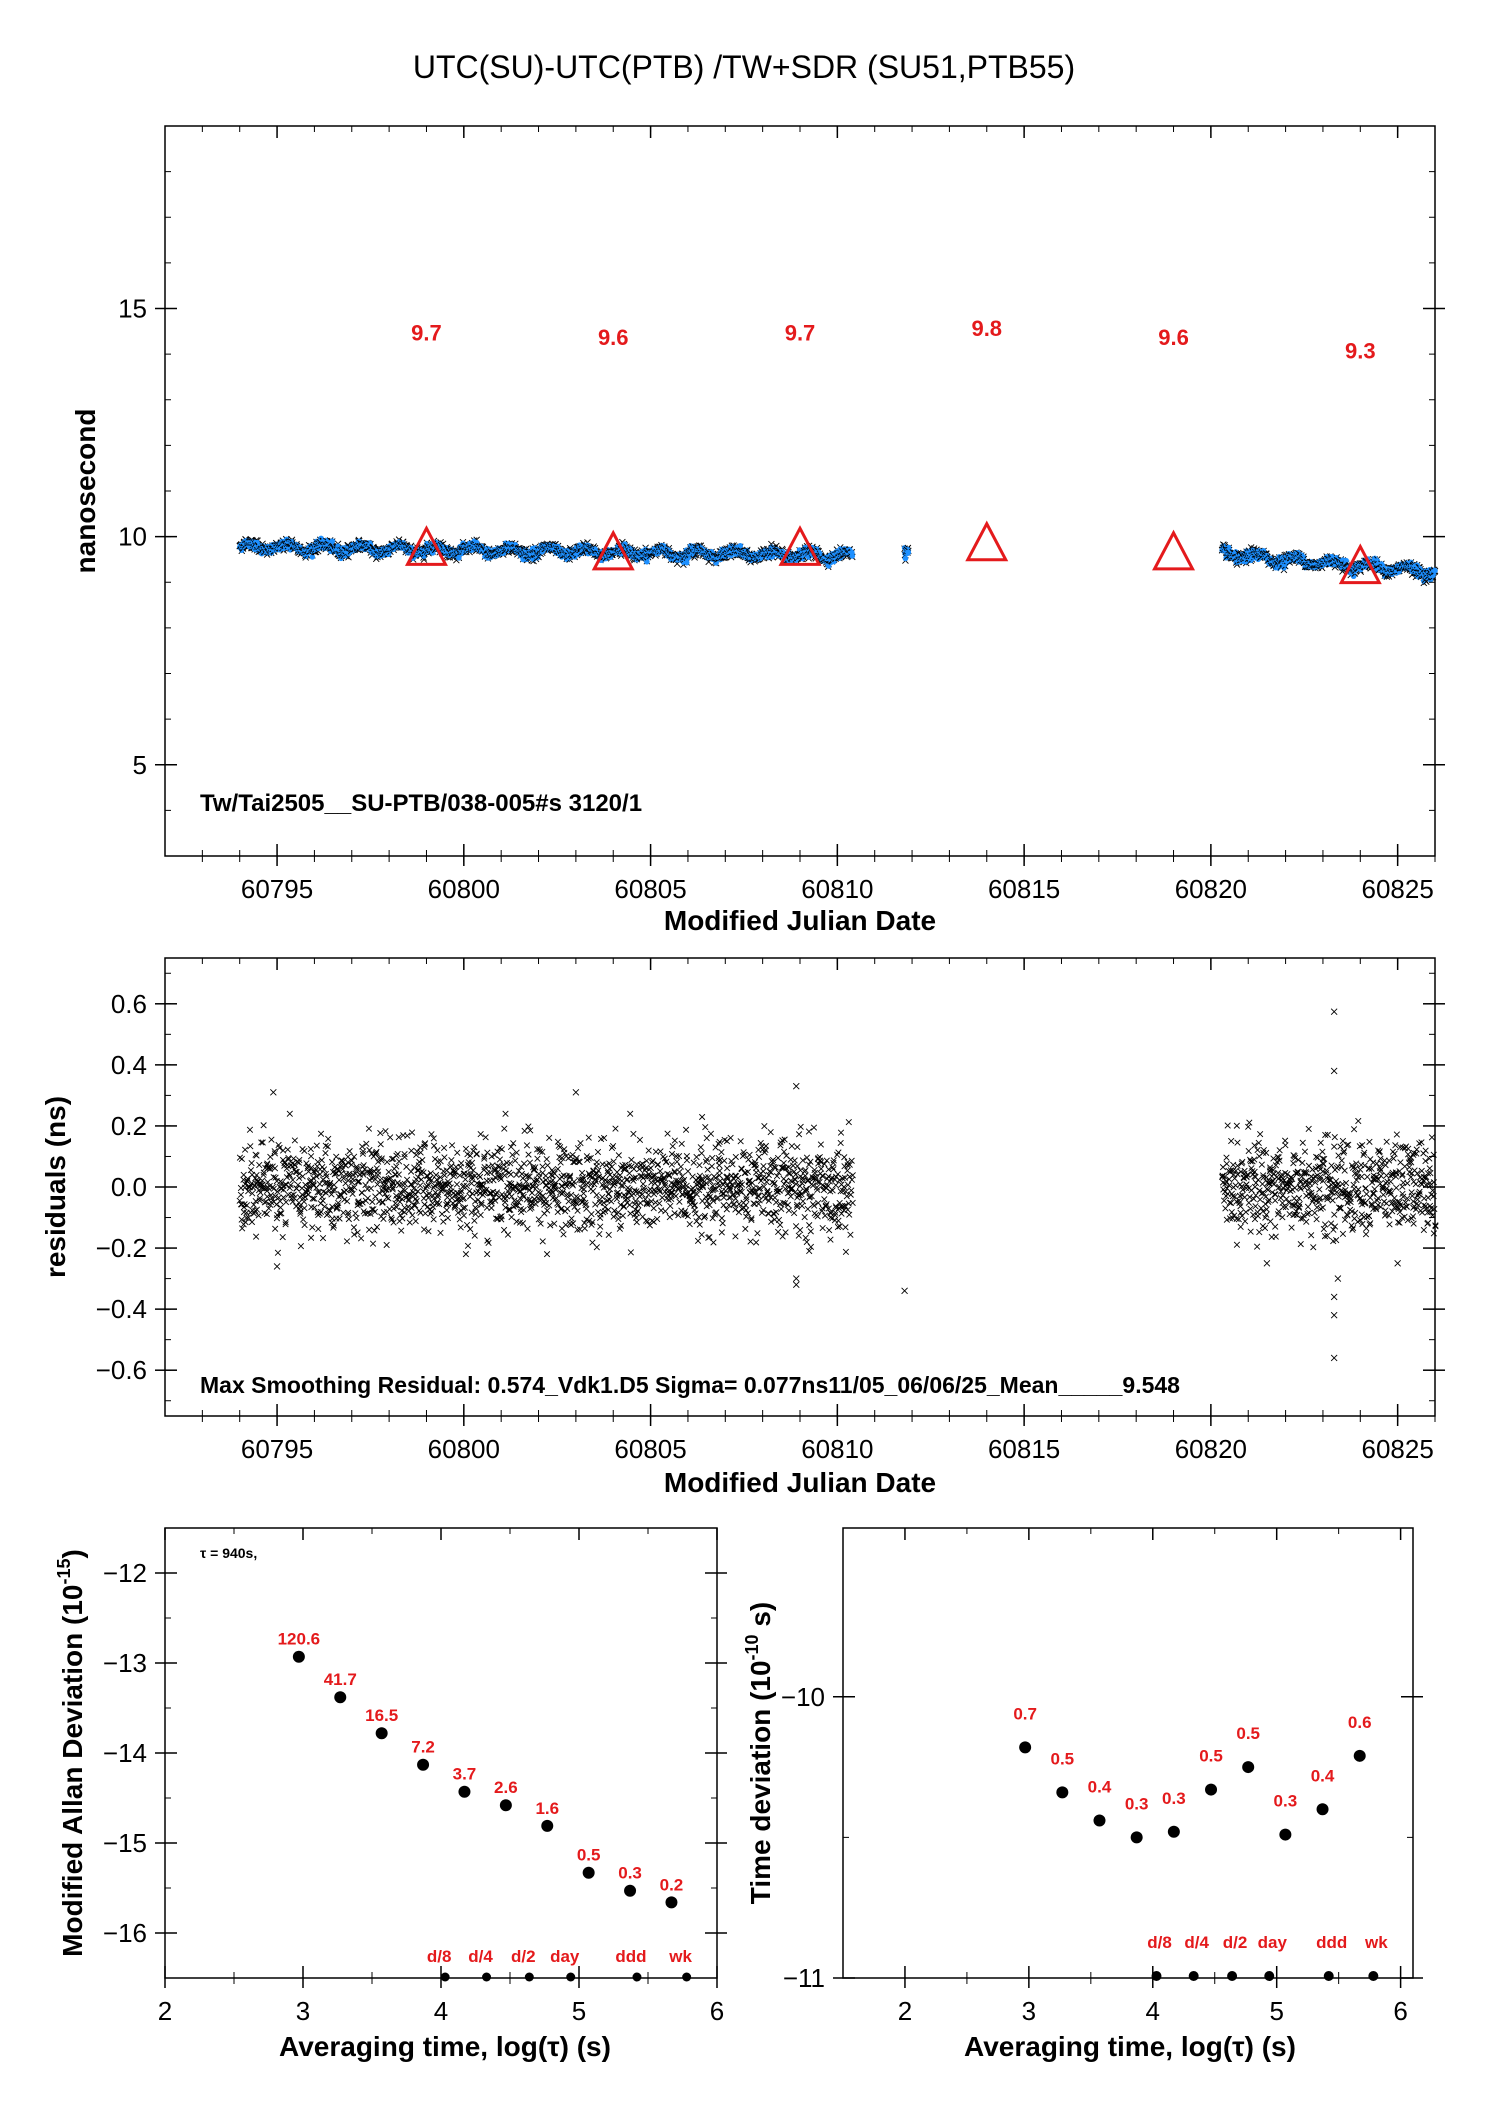 The height and width of the screenshot is (2105, 1488). What do you see at coordinates (837, 451) in the screenshot?
I see `data-layer: 9.7 9.6 9.7 9.8 9.69.3` at bounding box center [837, 451].